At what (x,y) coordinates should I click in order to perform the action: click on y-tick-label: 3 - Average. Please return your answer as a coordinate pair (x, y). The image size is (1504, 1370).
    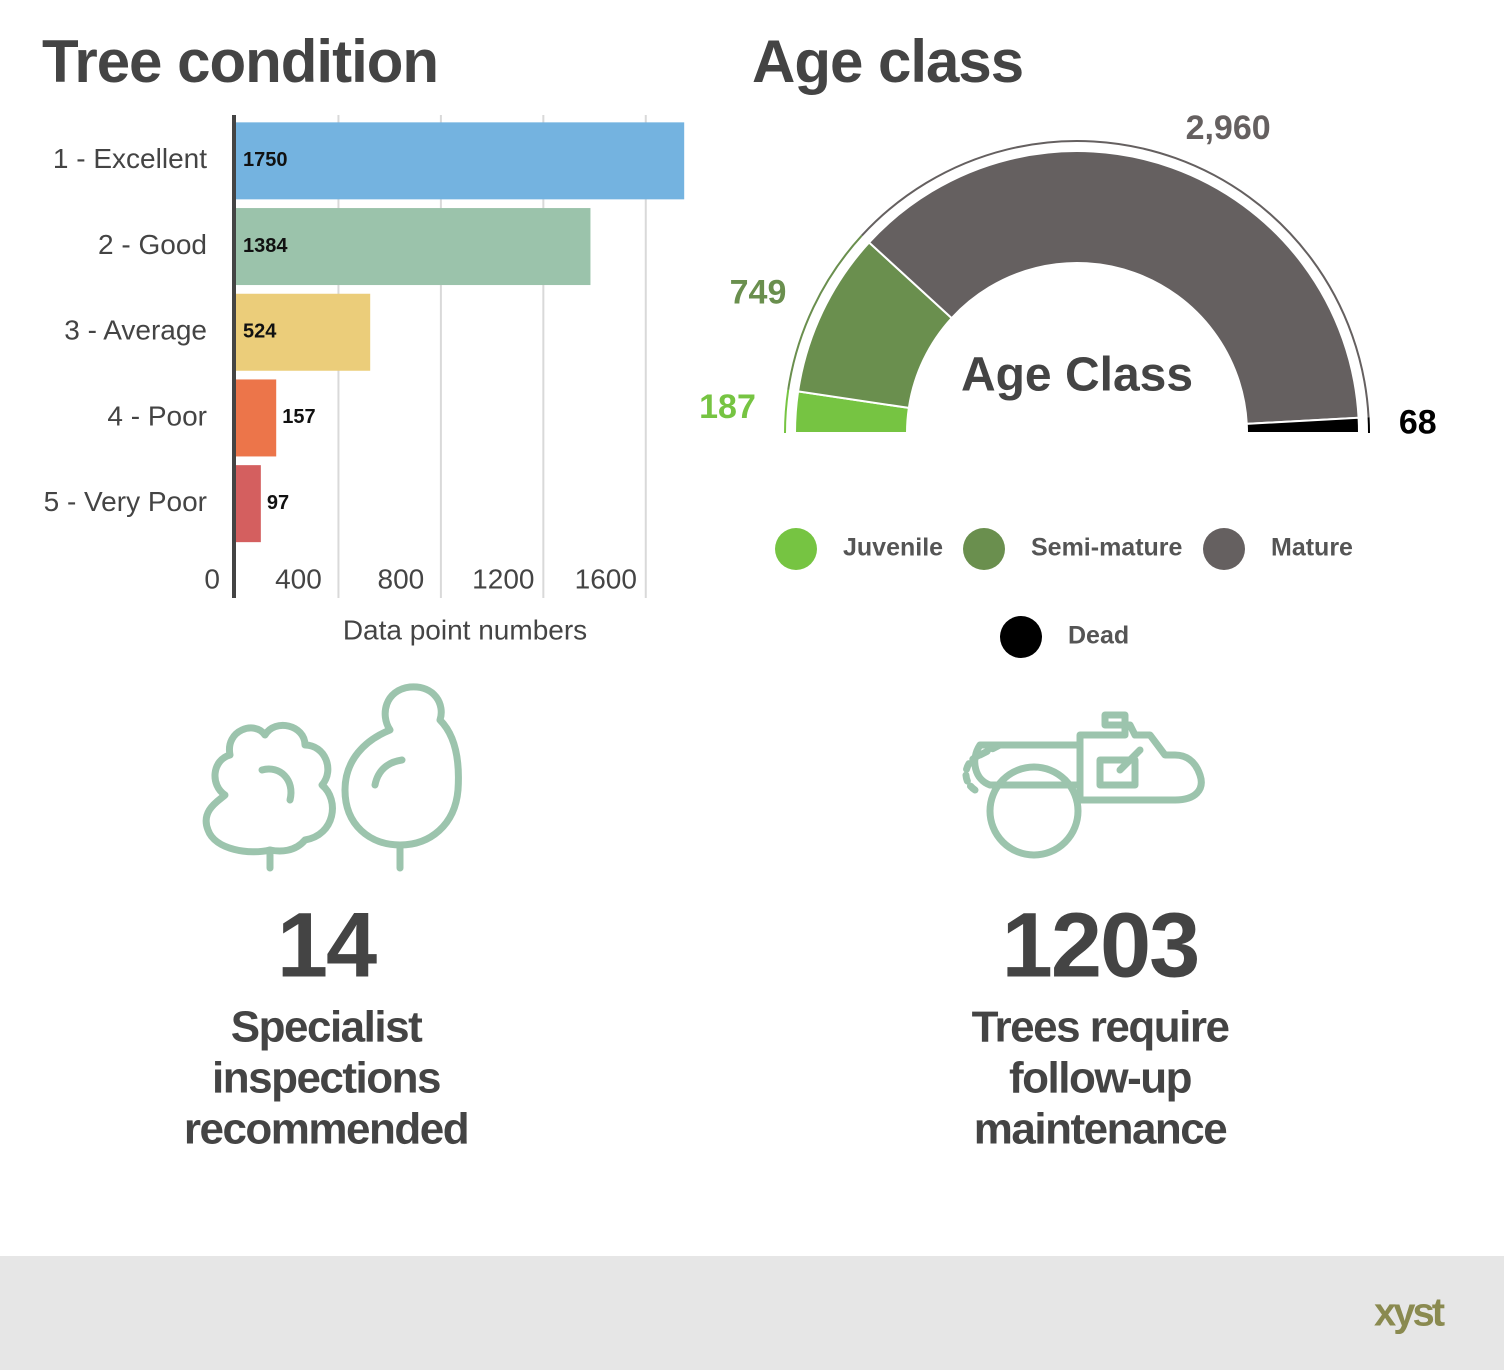
    Looking at the image, I should click on (135, 330).